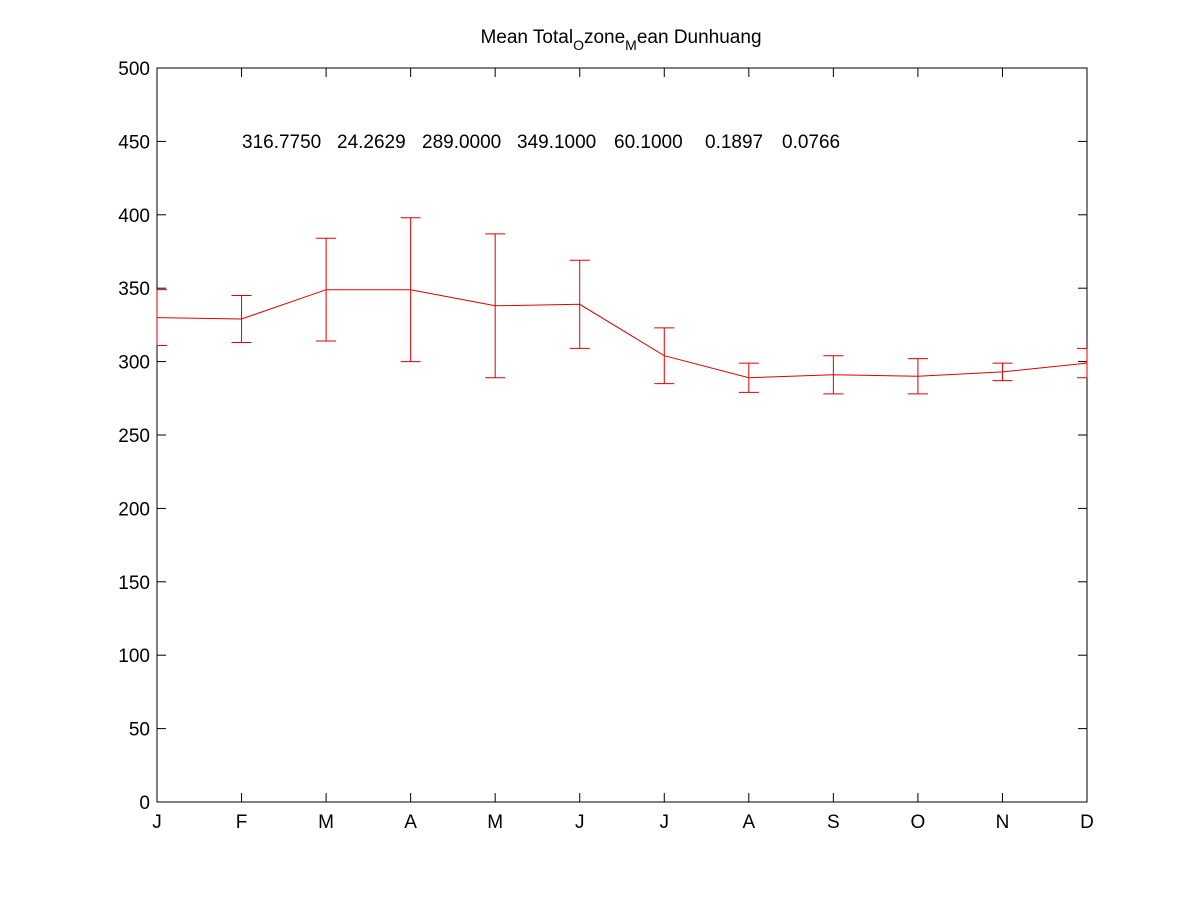  What do you see at coordinates (242, 822) in the screenshot?
I see `x-tick-label: F` at bounding box center [242, 822].